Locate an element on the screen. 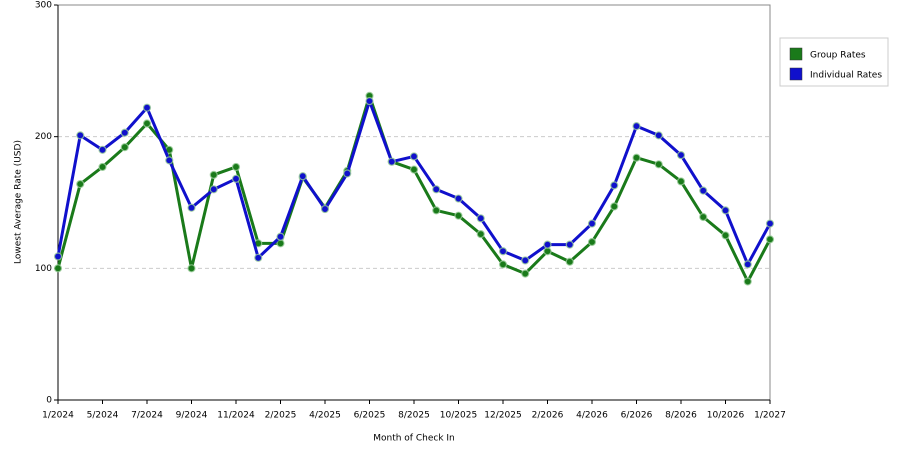  x-tick-label: 7/2024 is located at coordinates (147, 416).